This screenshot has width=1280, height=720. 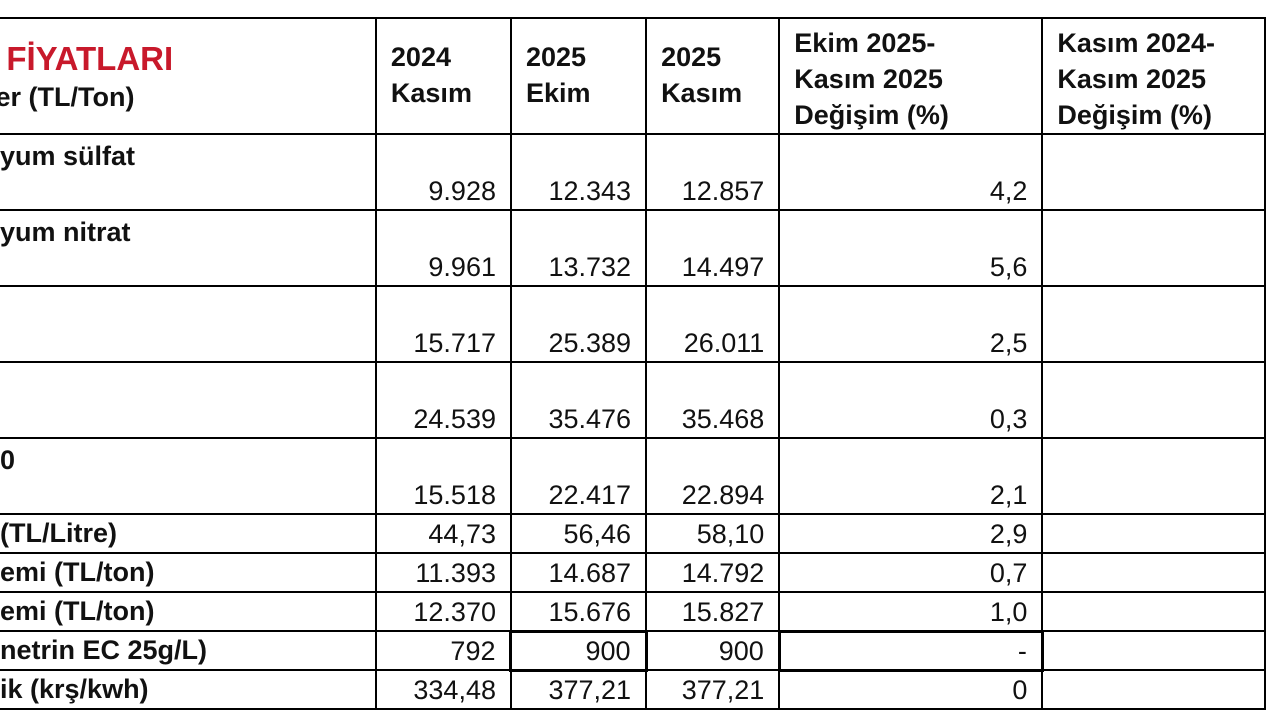 What do you see at coordinates (713, 248) in the screenshot?
I see `cell-2025-kasim: 14.497` at bounding box center [713, 248].